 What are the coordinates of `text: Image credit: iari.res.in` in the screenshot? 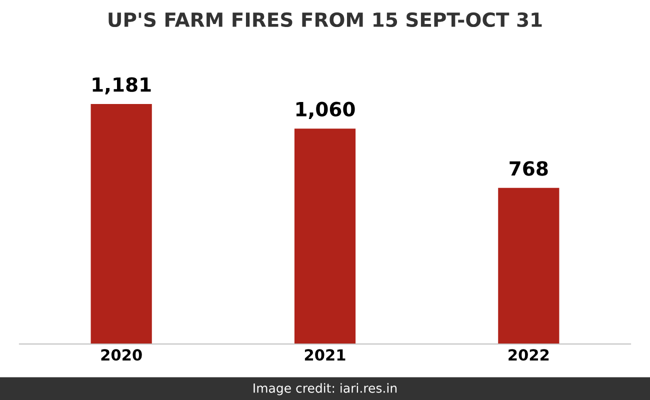 It's located at (325, 389).